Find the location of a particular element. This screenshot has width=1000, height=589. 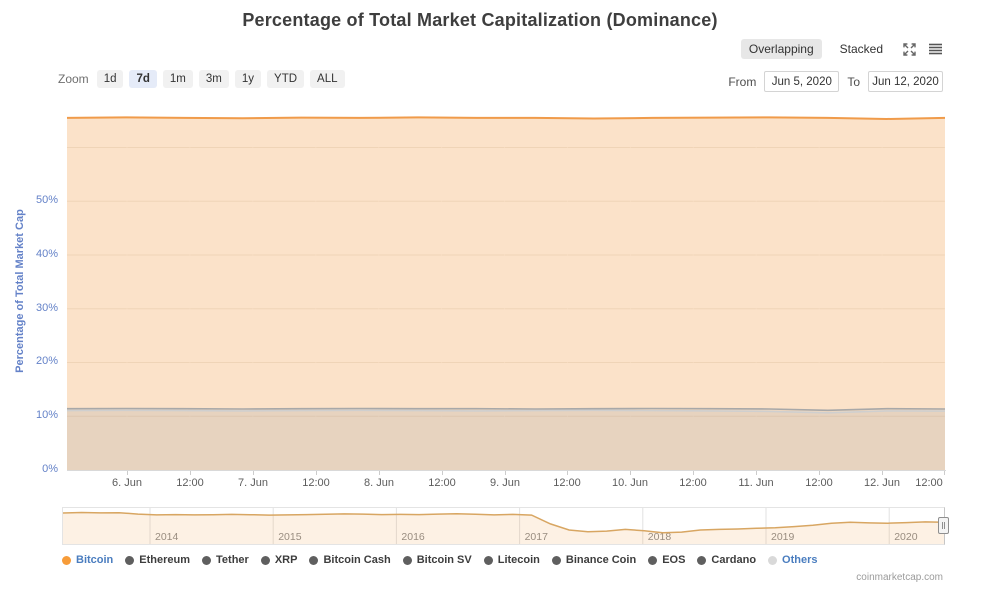

legend-label: Bitcoin is located at coordinates (95, 560).